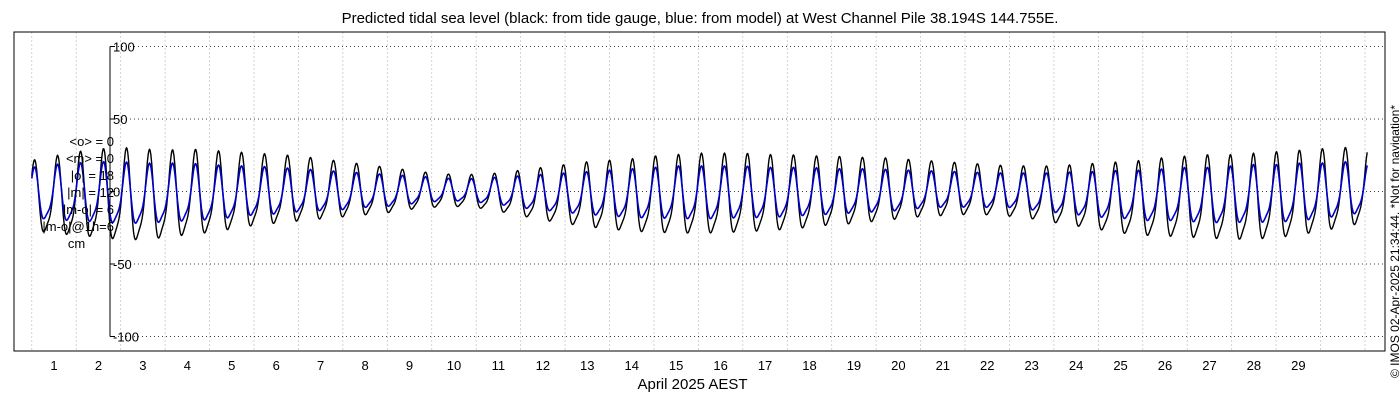 This screenshot has width=1400, height=400. Describe the element at coordinates (53, 365) in the screenshot. I see `x-tick-label: 1` at that location.